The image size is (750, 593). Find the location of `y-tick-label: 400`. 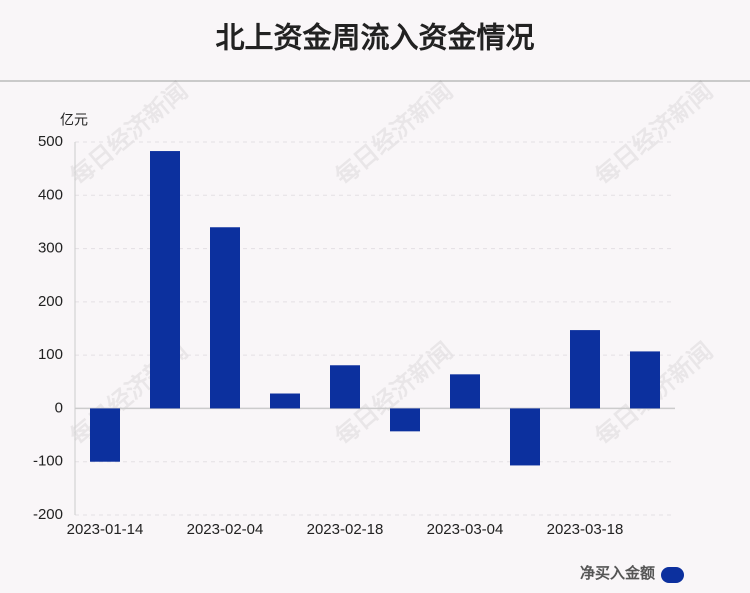

y-tick-label: 400 is located at coordinates (50, 194).